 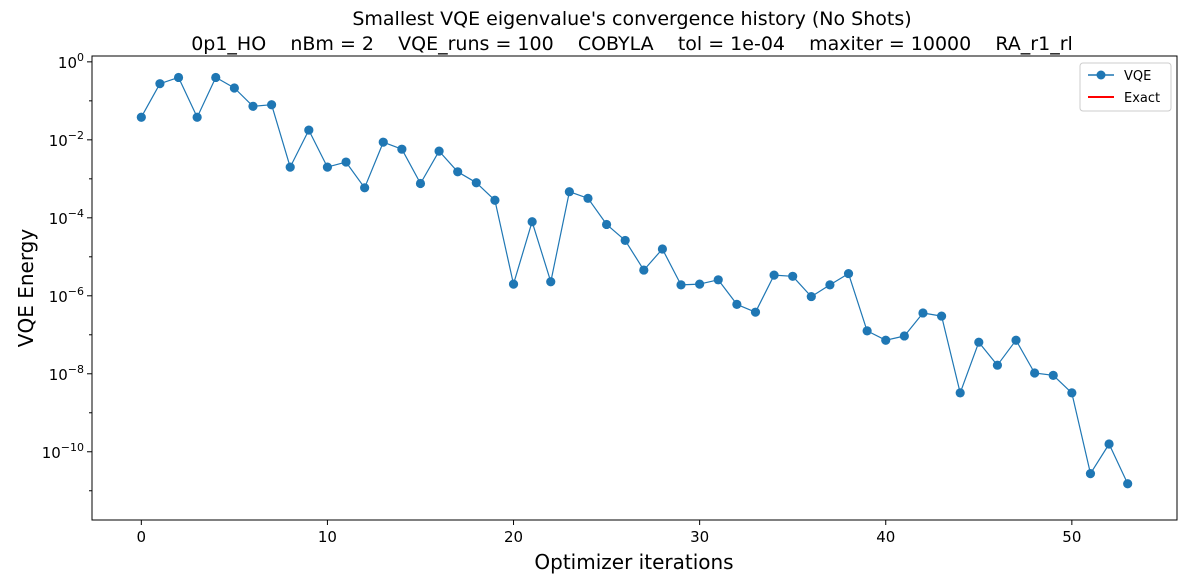 What do you see at coordinates (142, 537) in the screenshot?
I see `x-tick-label: 0` at bounding box center [142, 537].